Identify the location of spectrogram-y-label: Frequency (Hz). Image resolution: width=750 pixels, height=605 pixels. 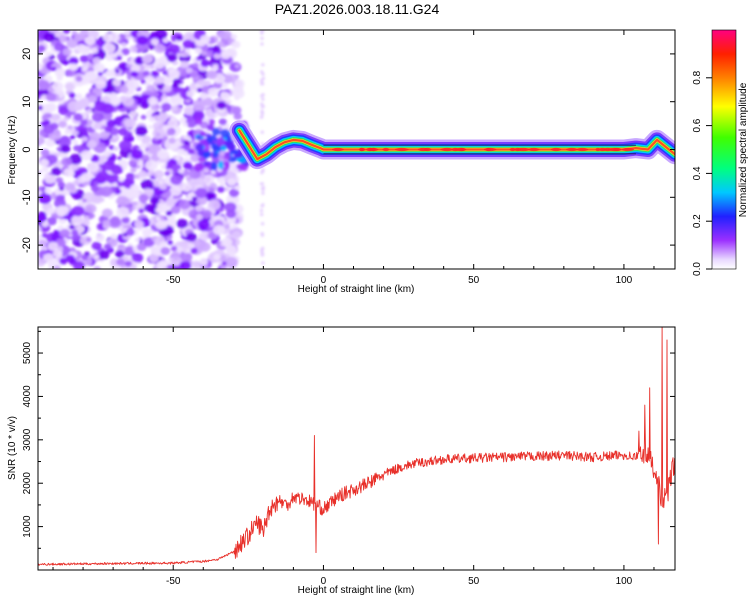
(12, 150).